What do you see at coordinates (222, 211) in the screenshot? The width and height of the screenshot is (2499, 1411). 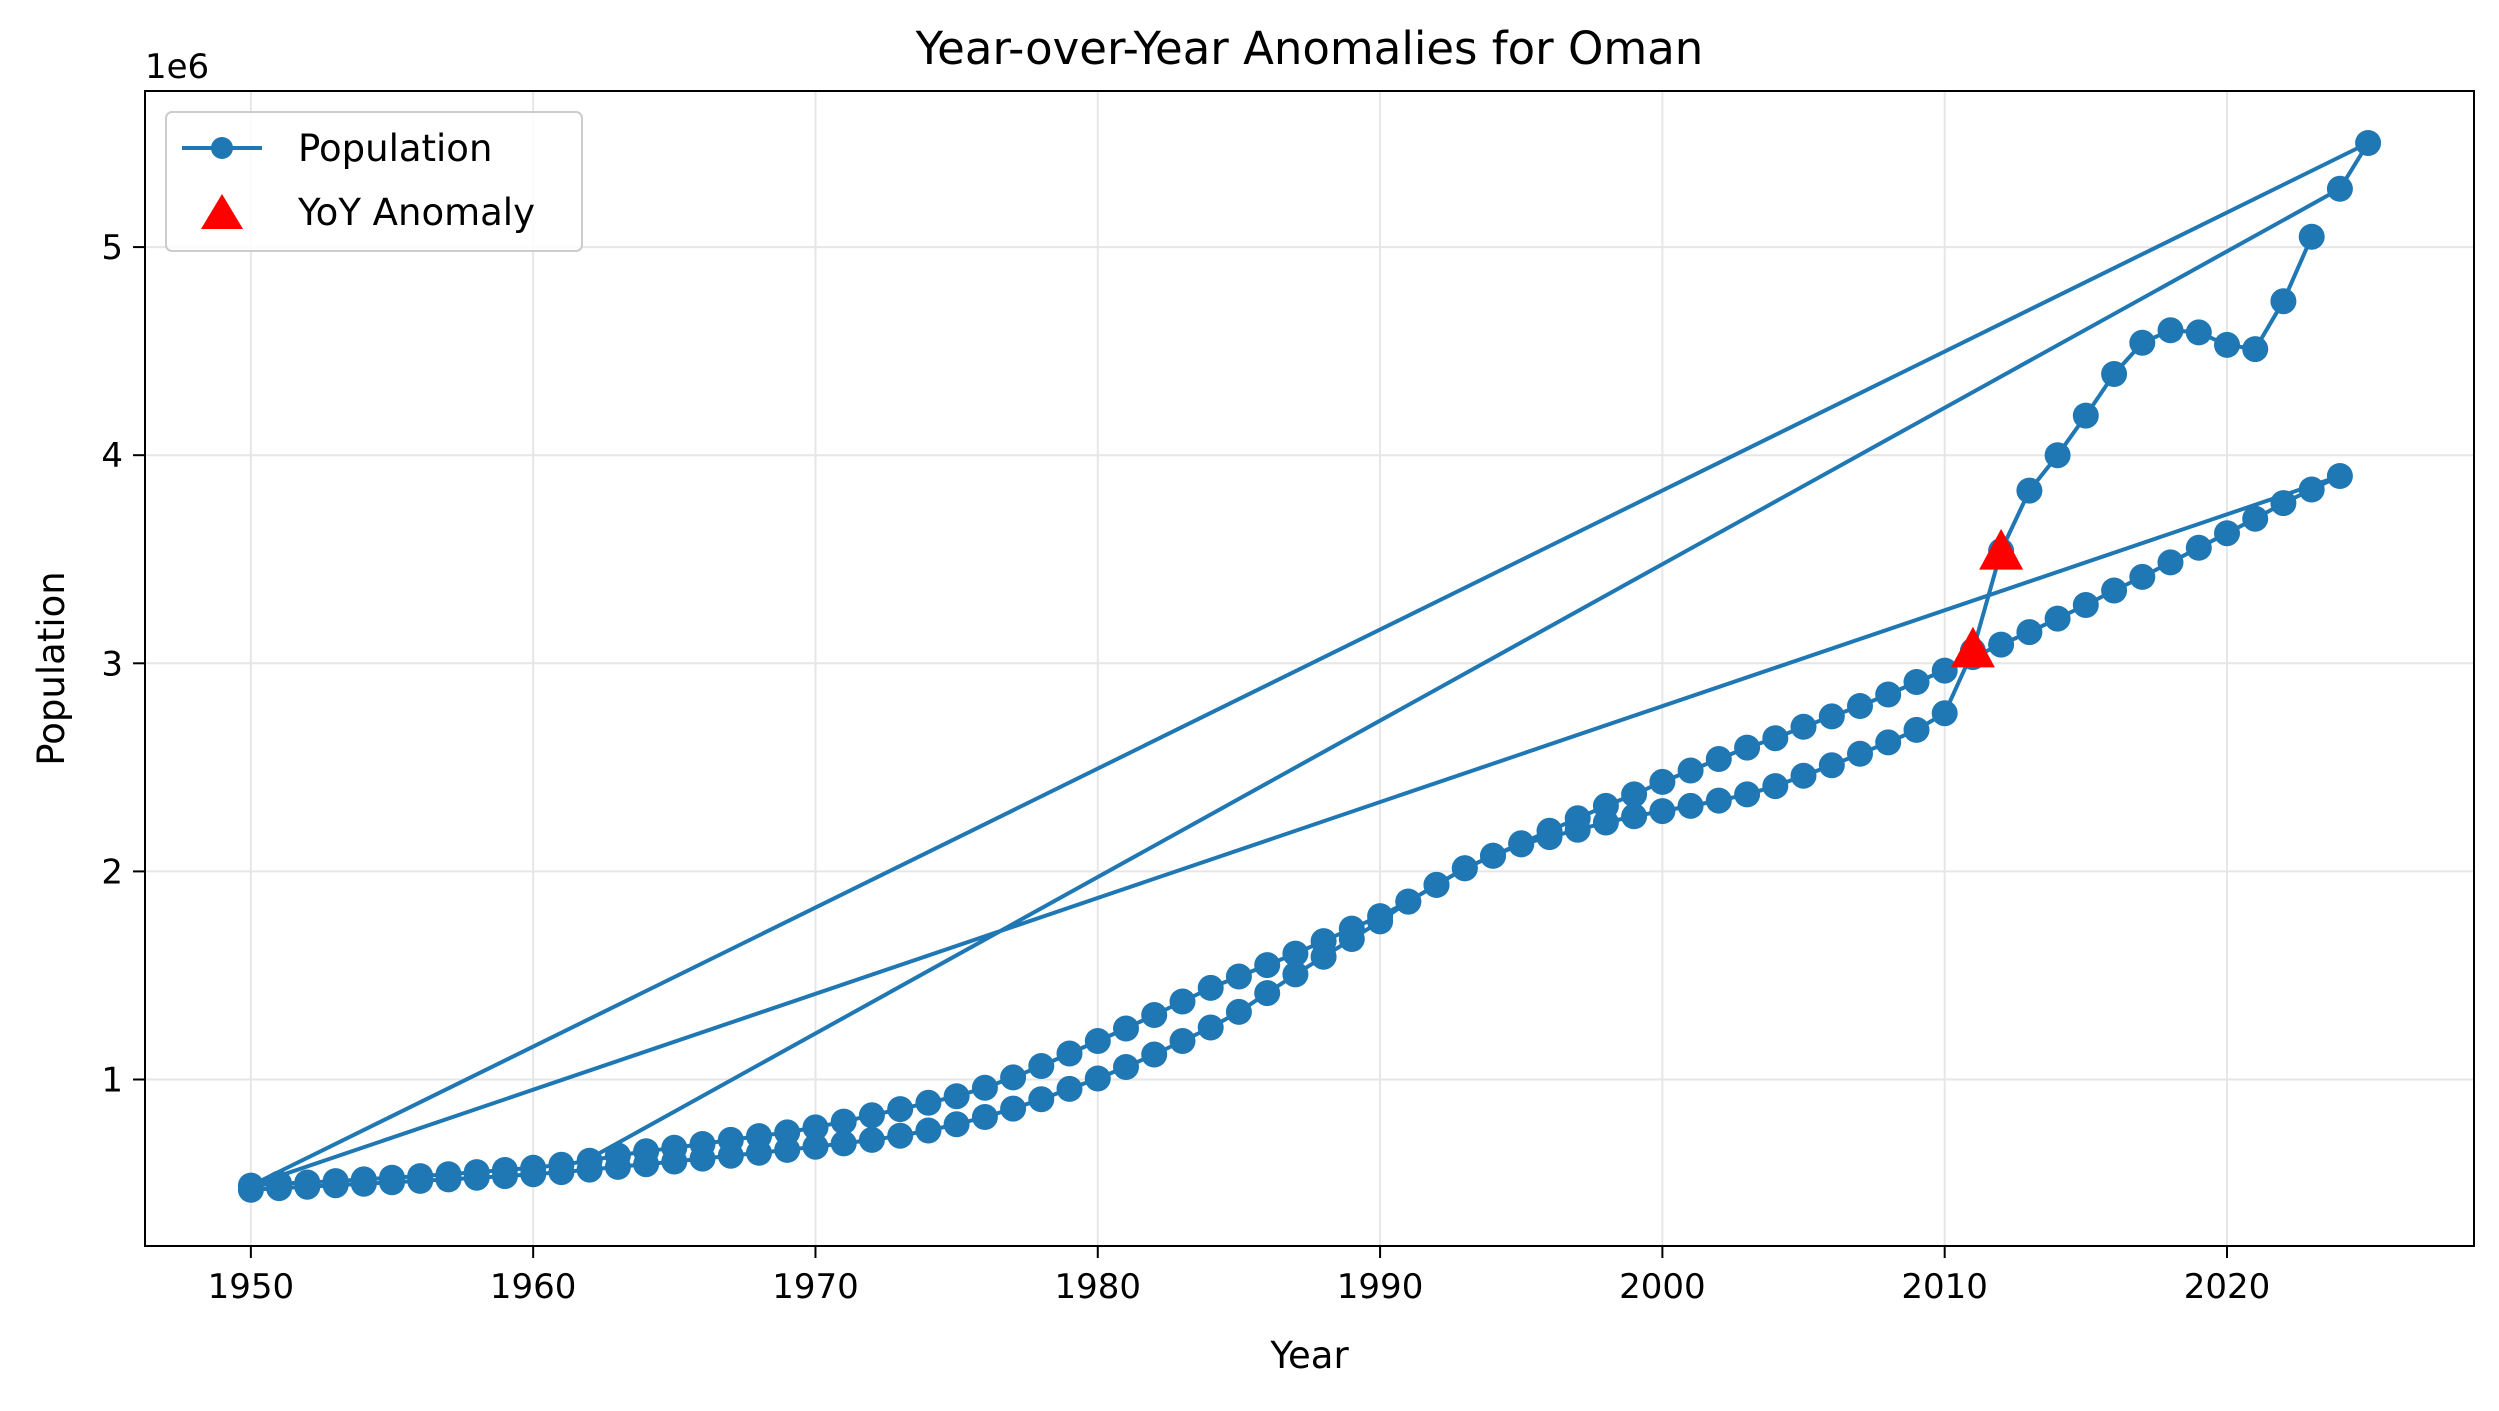 I see `legend-triangle-marker` at bounding box center [222, 211].